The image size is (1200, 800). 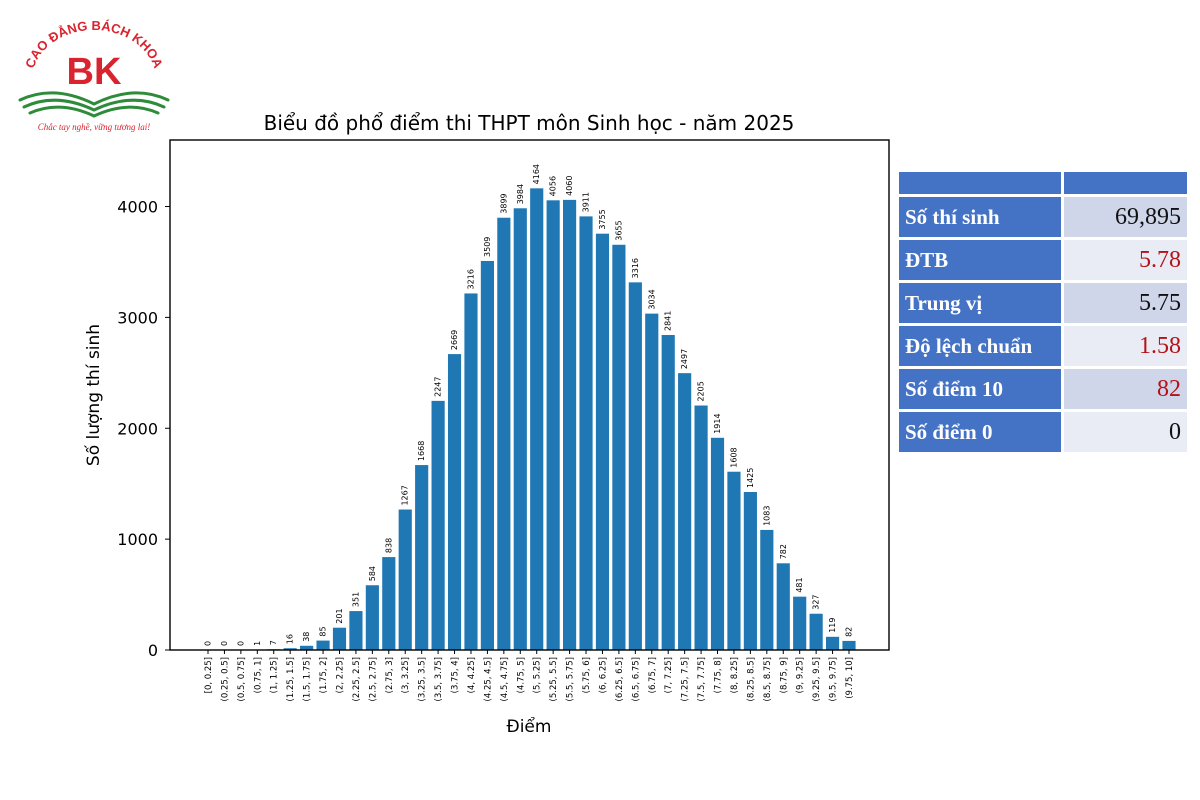 What do you see at coordinates (505, 679) in the screenshot?
I see `x-tick-label: (4.5, 4.75]` at bounding box center [505, 679].